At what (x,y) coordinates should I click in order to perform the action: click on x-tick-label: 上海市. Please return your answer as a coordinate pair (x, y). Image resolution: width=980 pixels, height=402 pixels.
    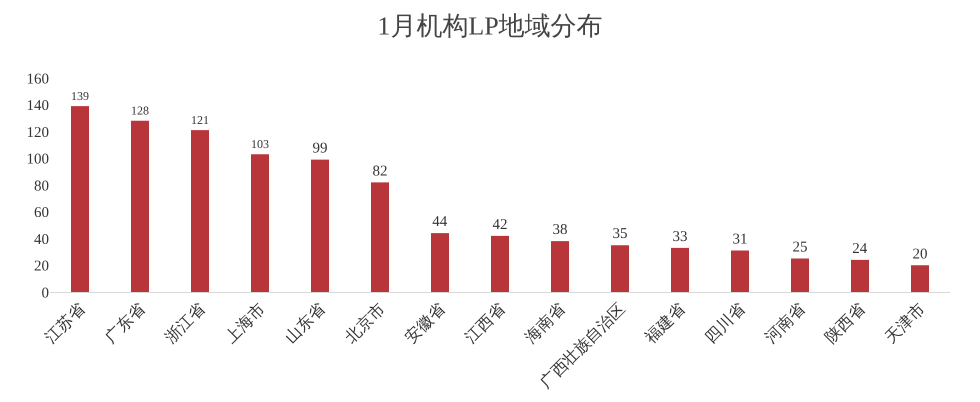
    Looking at the image, I should click on (245, 323).